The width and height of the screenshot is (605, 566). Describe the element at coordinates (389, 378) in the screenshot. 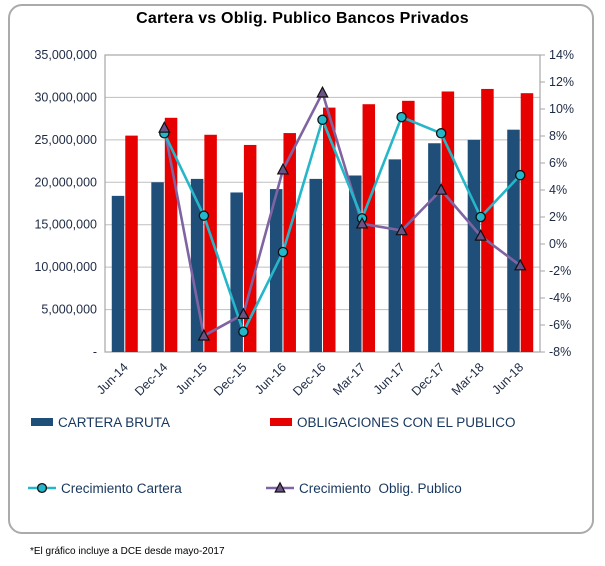

I see `x-axis-tick-label: Jun-17` at that location.